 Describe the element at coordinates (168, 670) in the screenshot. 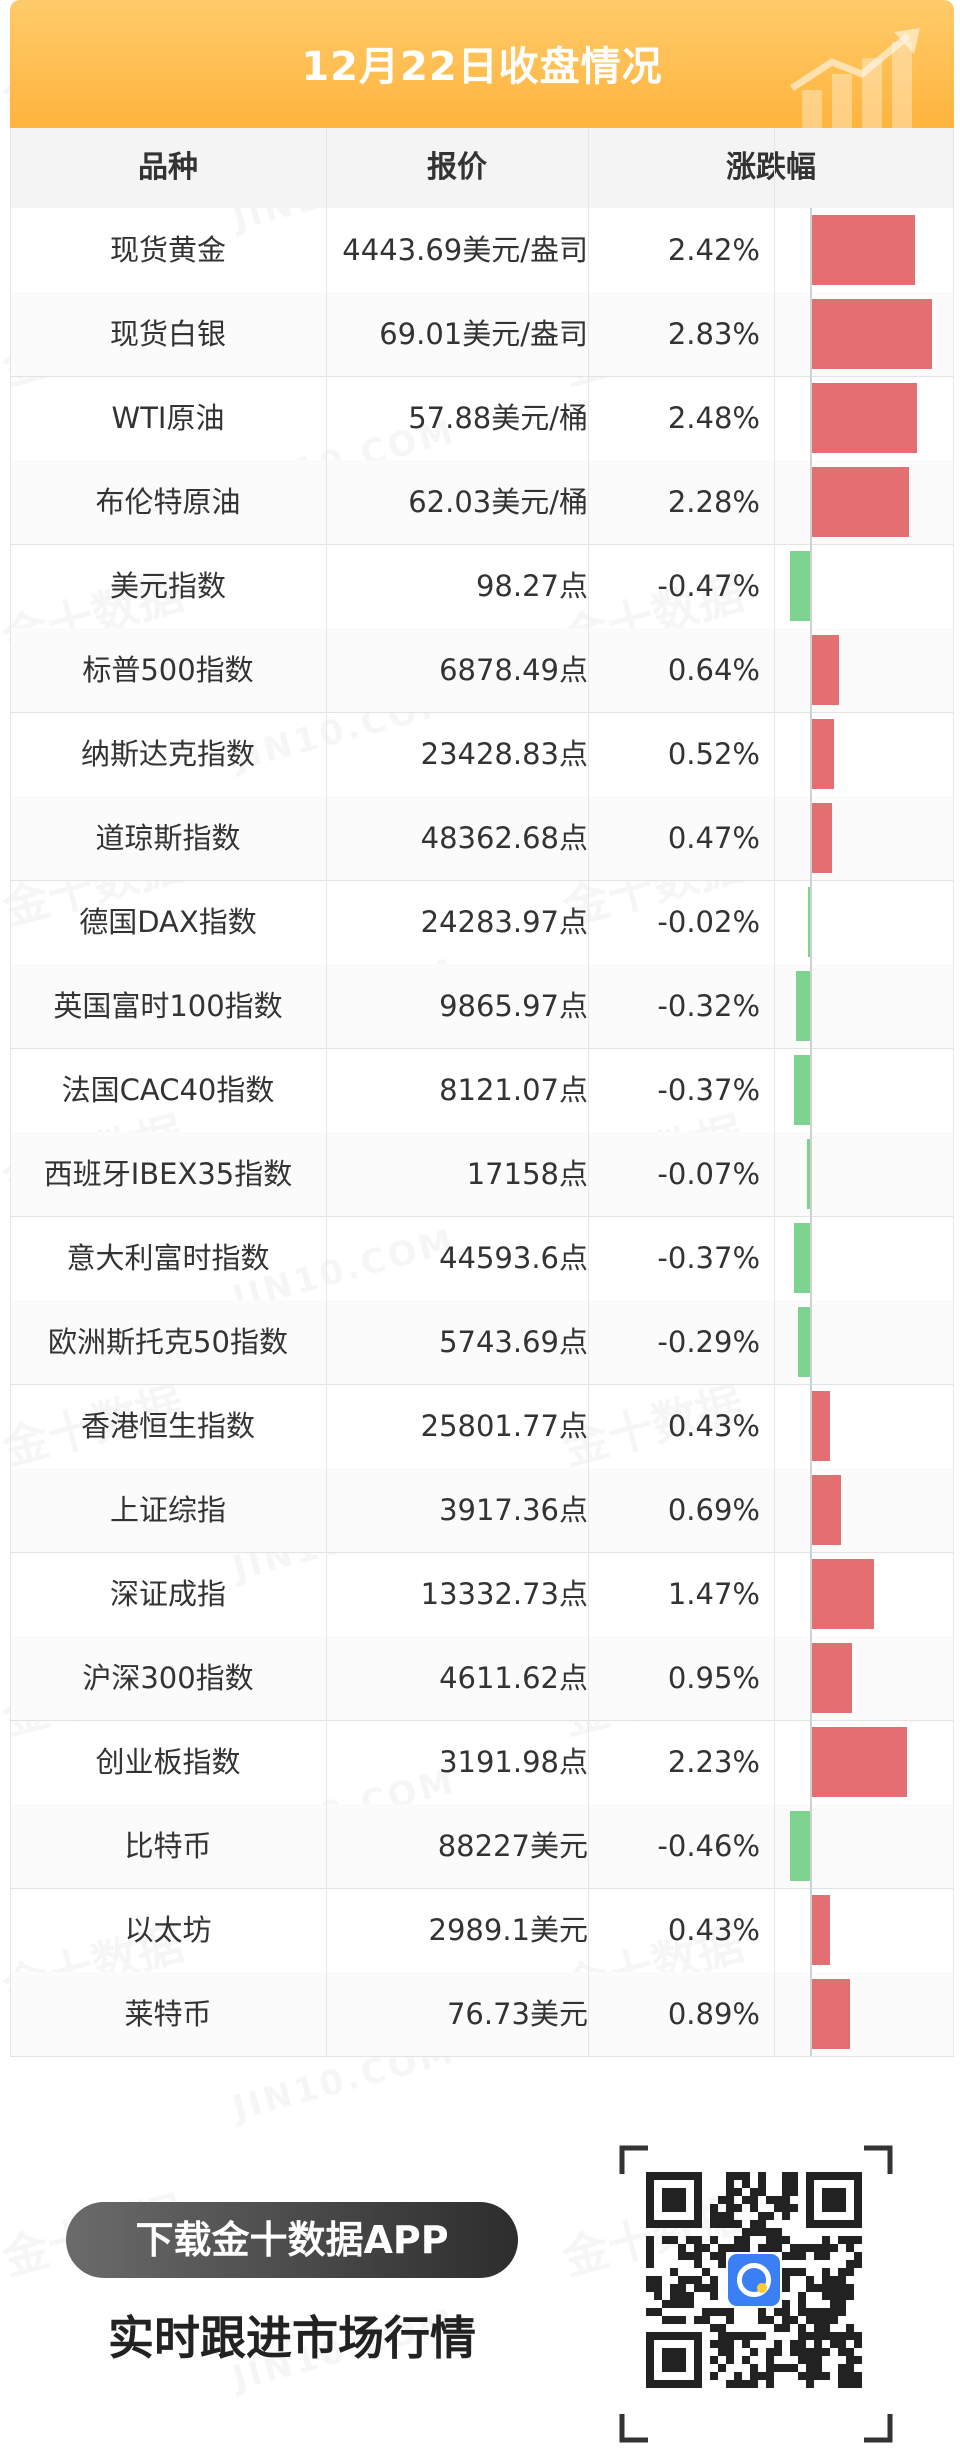

I see `instrument-name: 标普500指数` at that location.